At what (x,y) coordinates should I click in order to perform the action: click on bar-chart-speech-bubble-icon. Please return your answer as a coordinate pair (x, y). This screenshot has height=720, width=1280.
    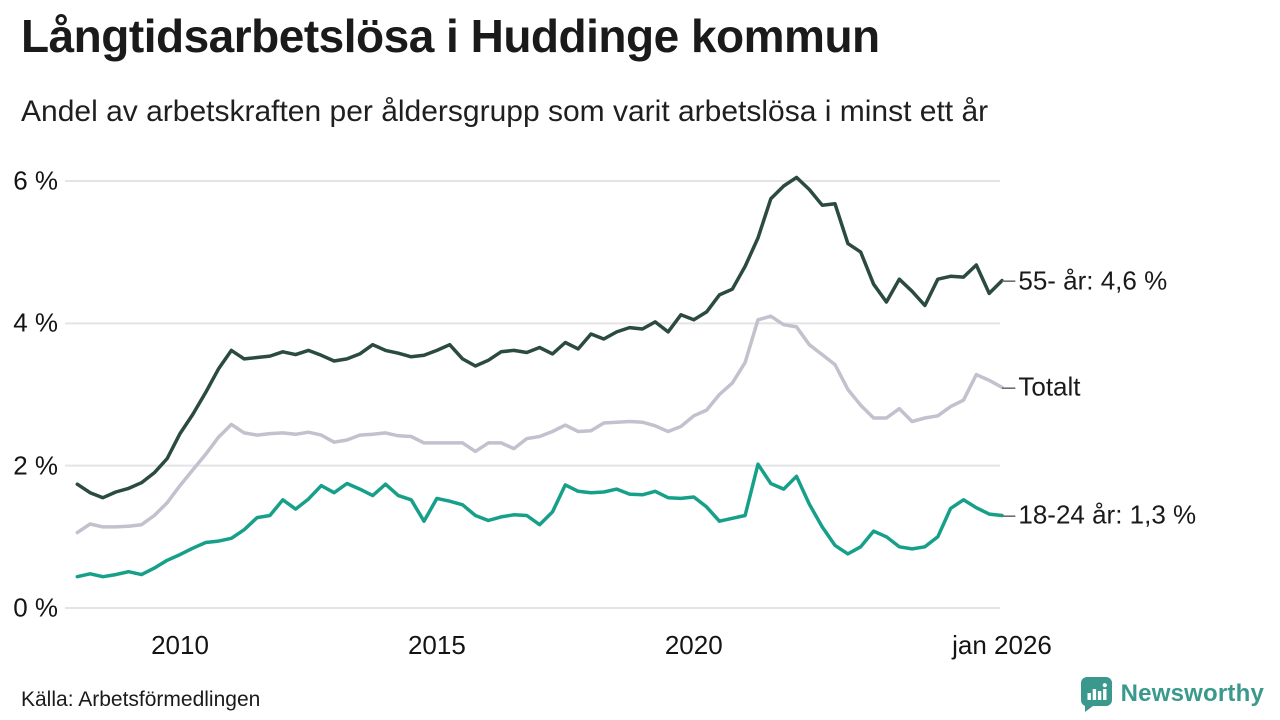
    Looking at the image, I should click on (1096, 694).